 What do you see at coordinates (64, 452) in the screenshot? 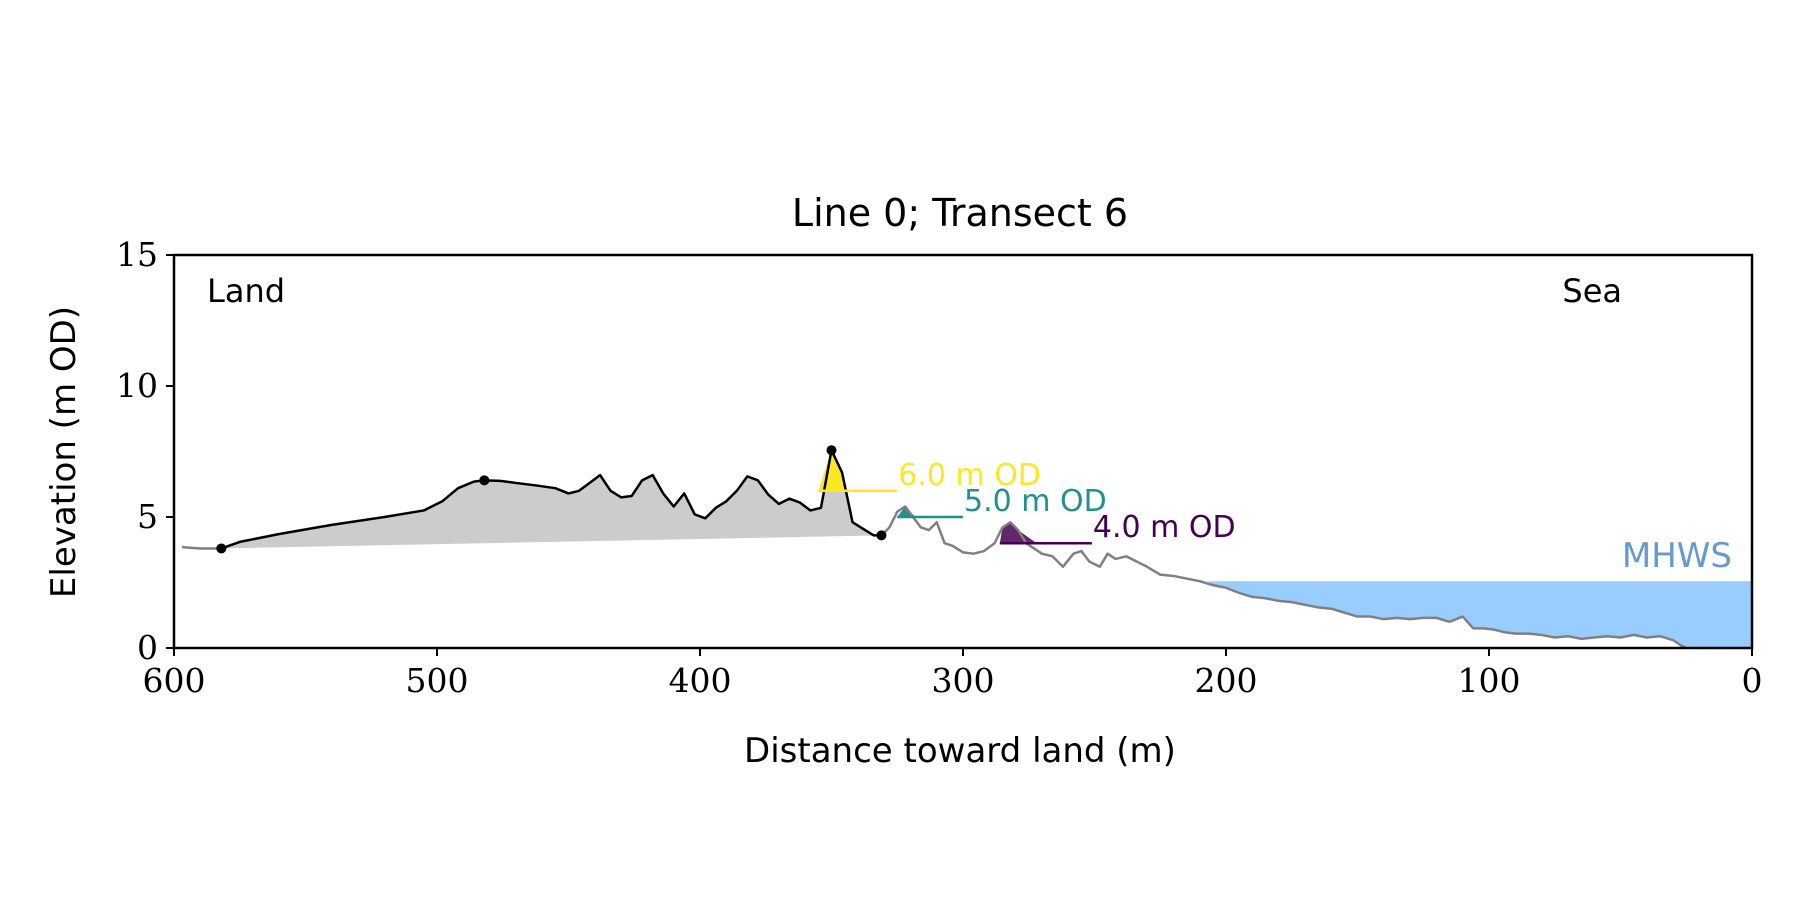
I see `y-axis-label: Elevation (m OD)` at bounding box center [64, 452].